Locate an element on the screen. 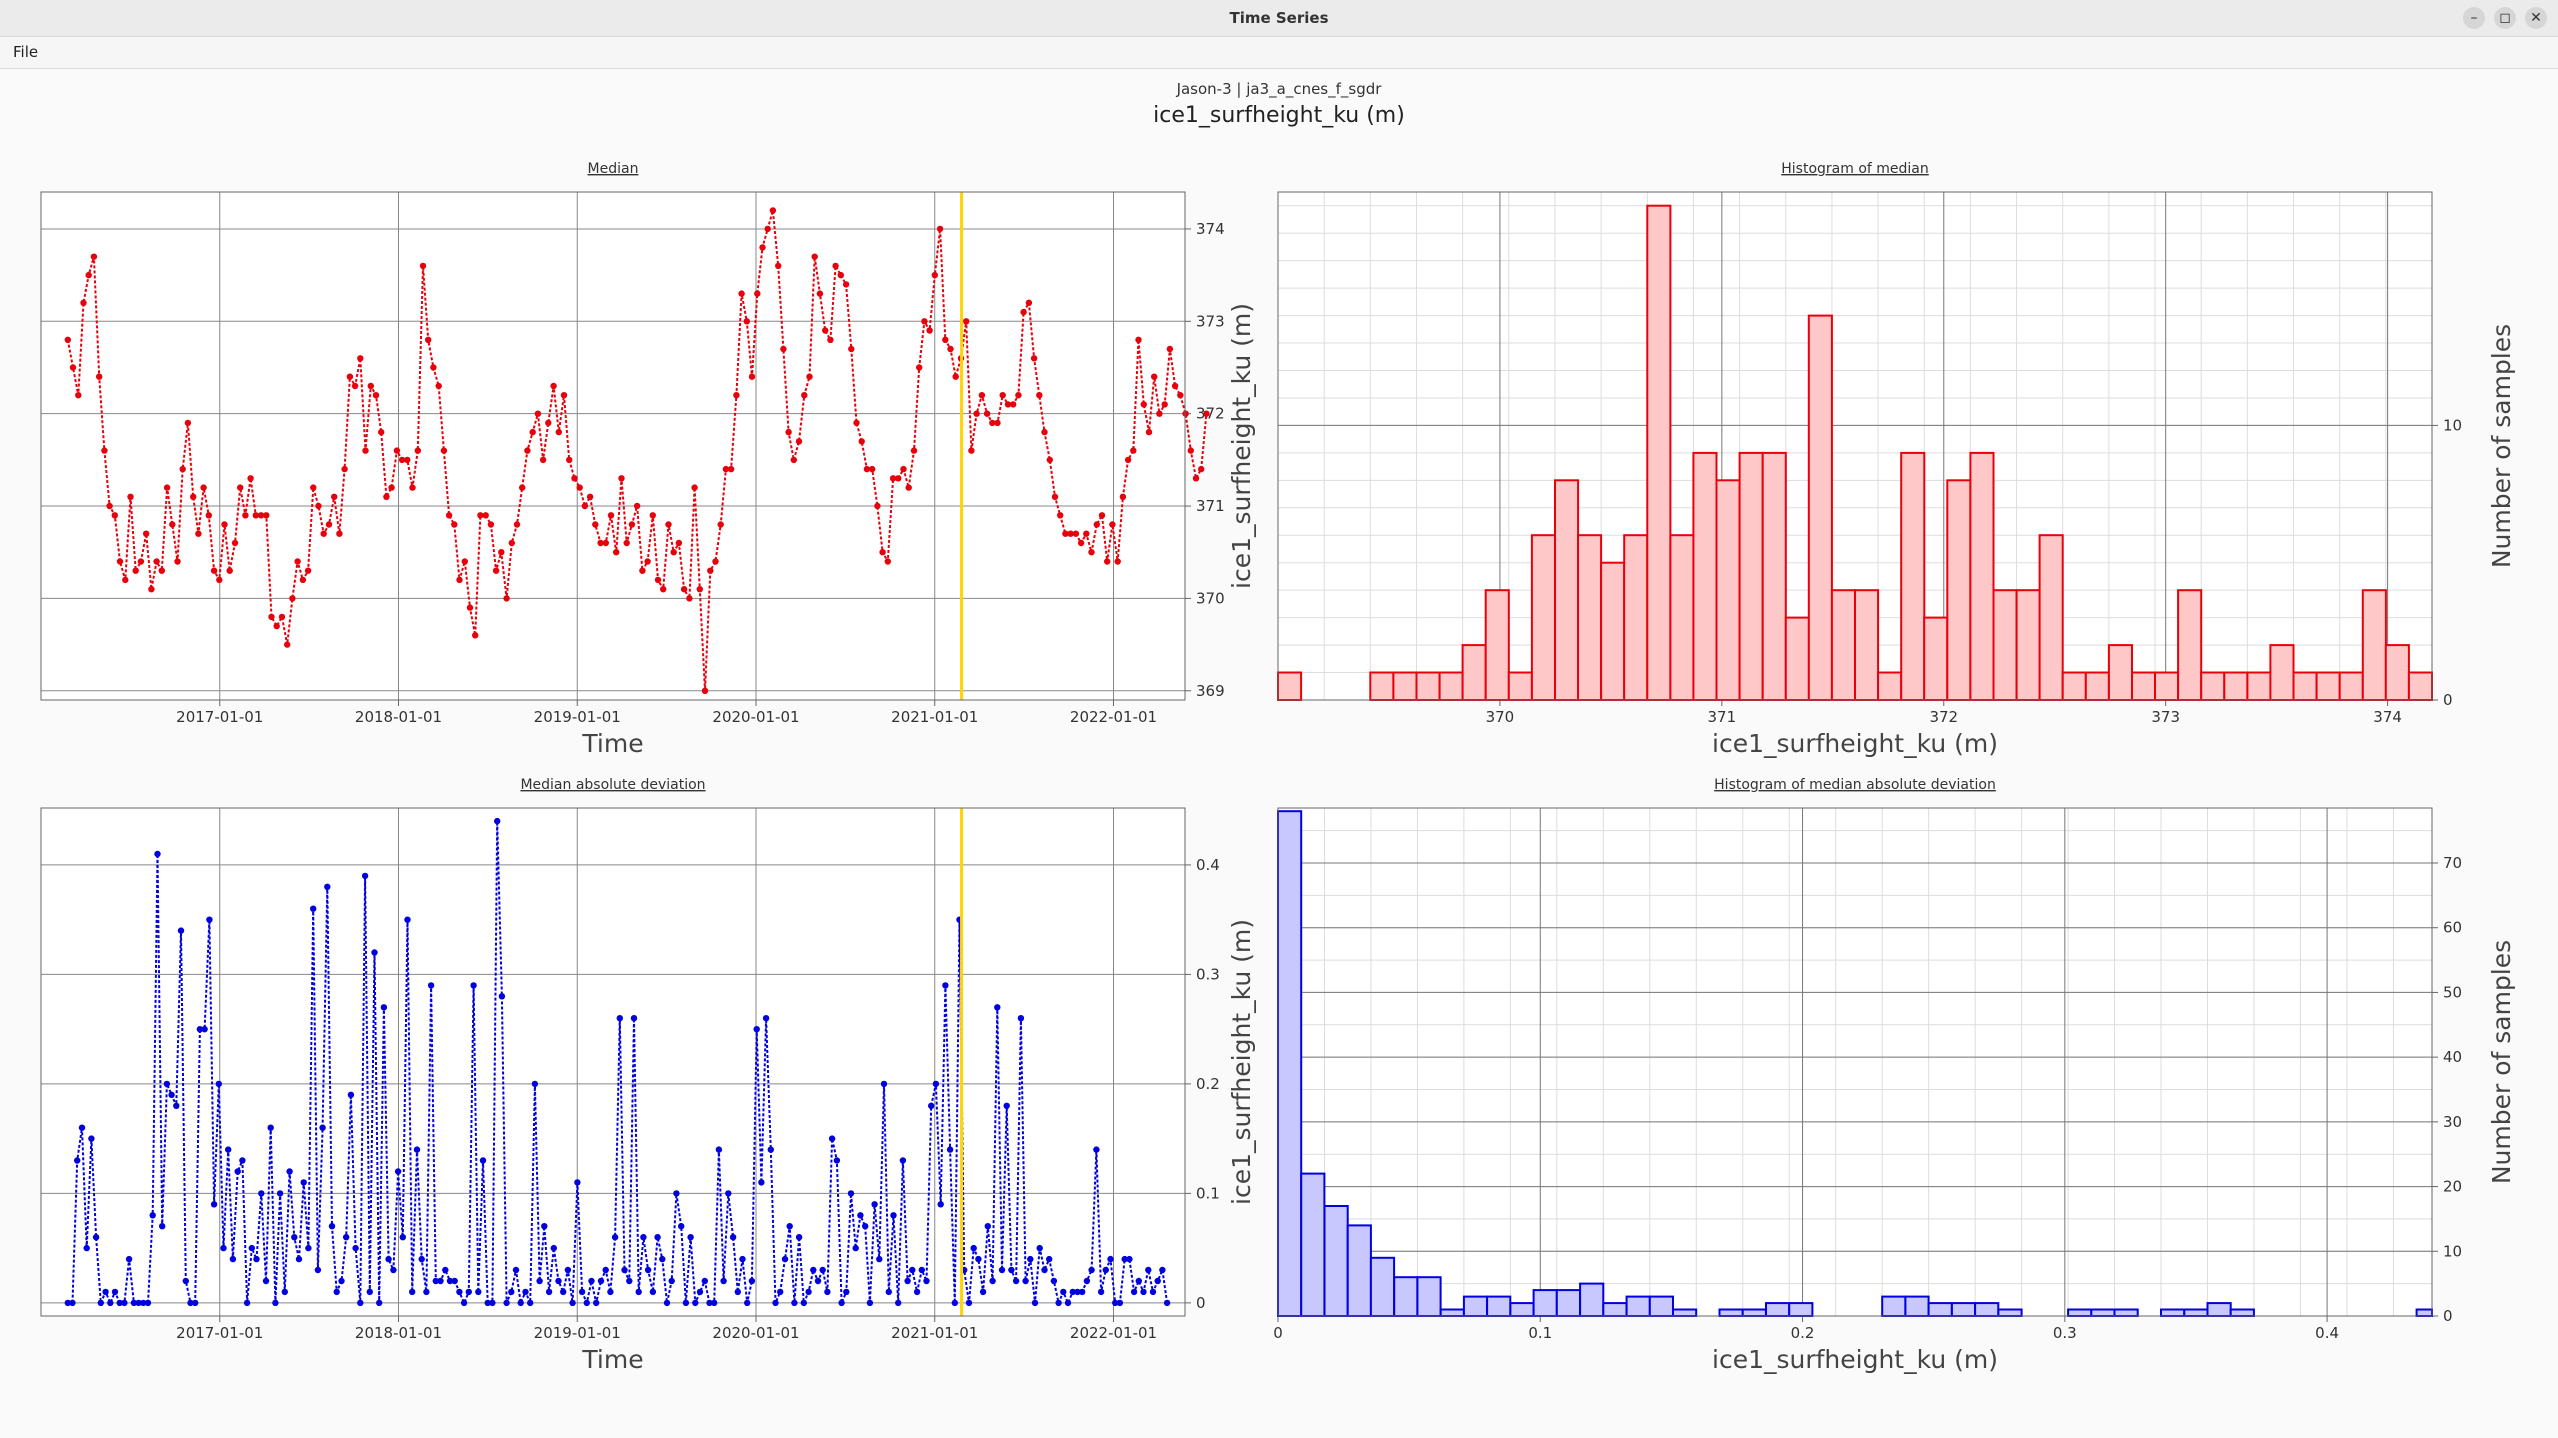 The image size is (2558, 1438). maximize-icon: ◻ is located at coordinates (2505, 18).